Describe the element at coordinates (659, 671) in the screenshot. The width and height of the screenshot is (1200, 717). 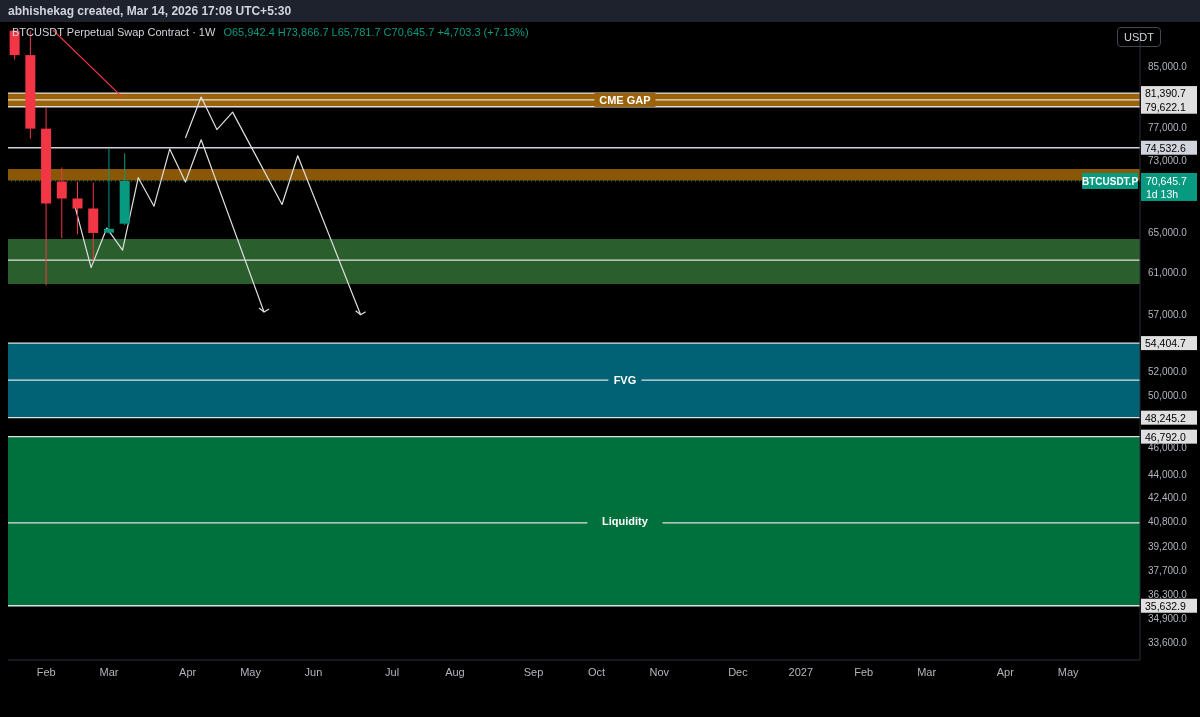
I see `x-tick-label: Nov` at that location.